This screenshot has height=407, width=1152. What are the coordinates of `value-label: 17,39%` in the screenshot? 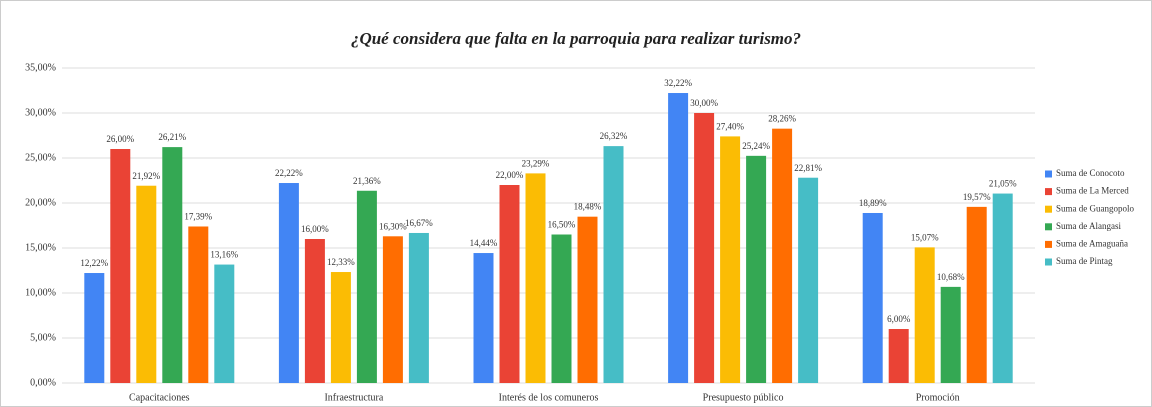 It's located at (198, 217).